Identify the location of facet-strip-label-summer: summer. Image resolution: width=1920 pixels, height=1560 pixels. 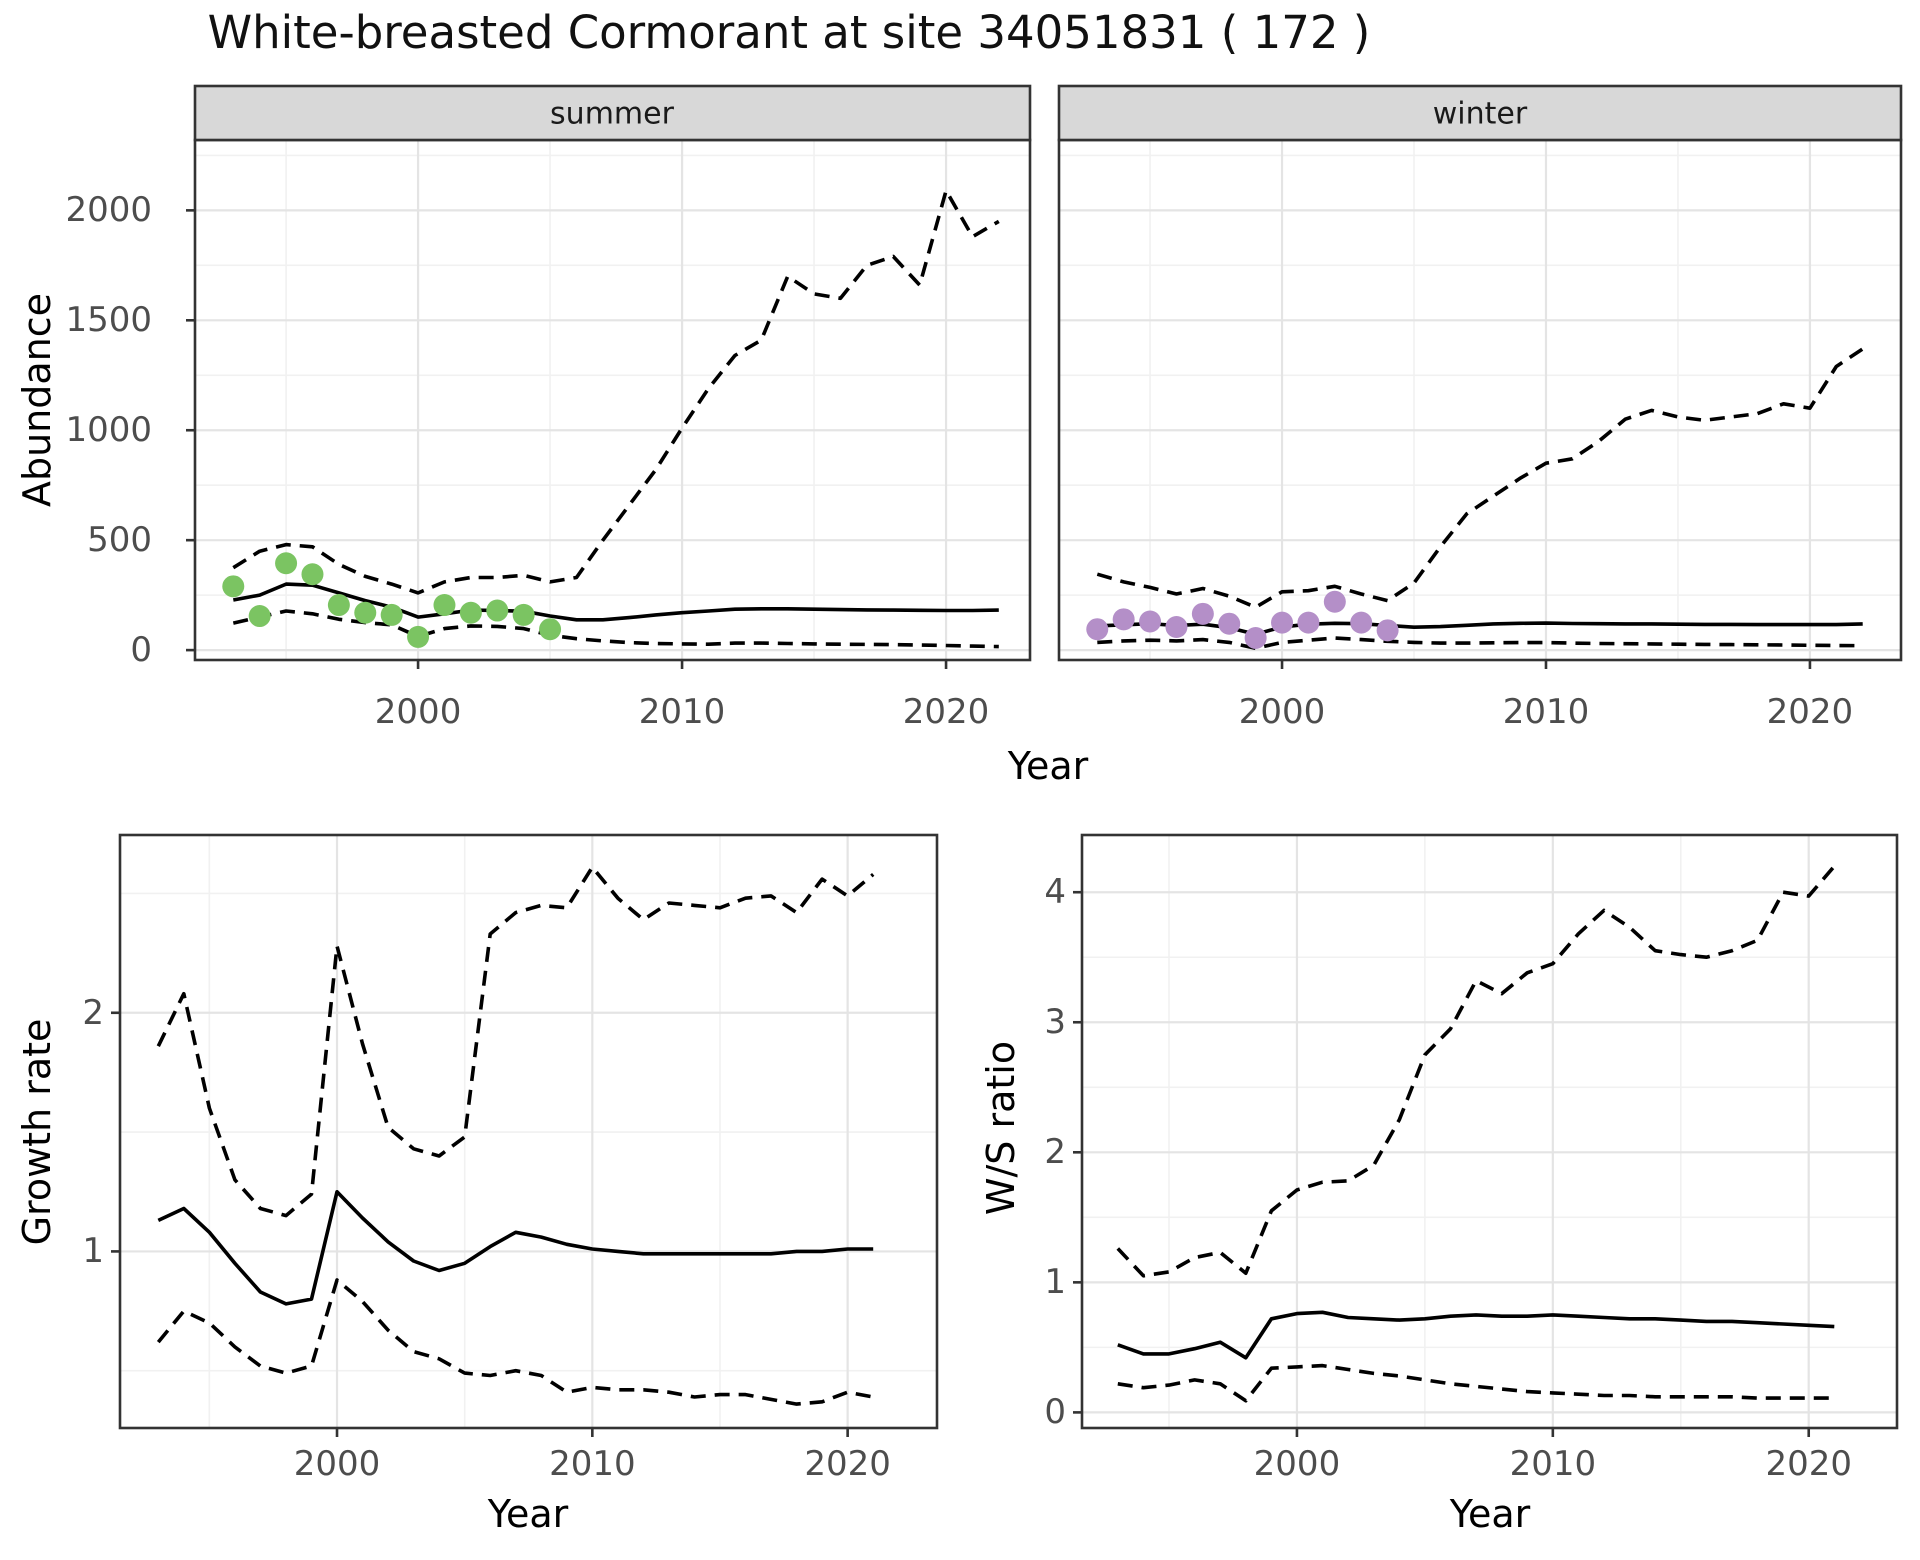
(612, 114).